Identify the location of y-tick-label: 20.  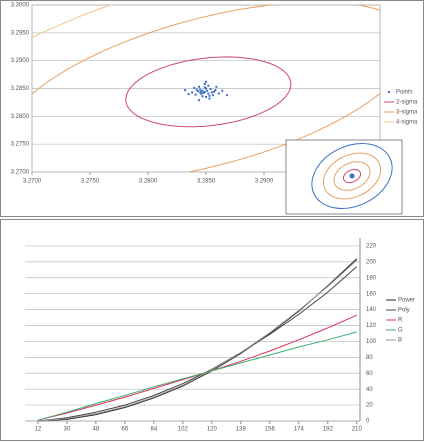
(369, 406).